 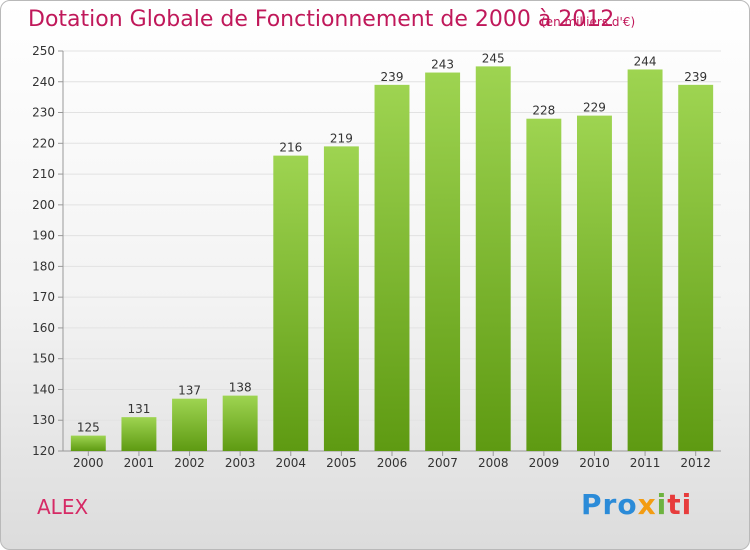 What do you see at coordinates (43, 143) in the screenshot?
I see `y-tick-label: 220` at bounding box center [43, 143].